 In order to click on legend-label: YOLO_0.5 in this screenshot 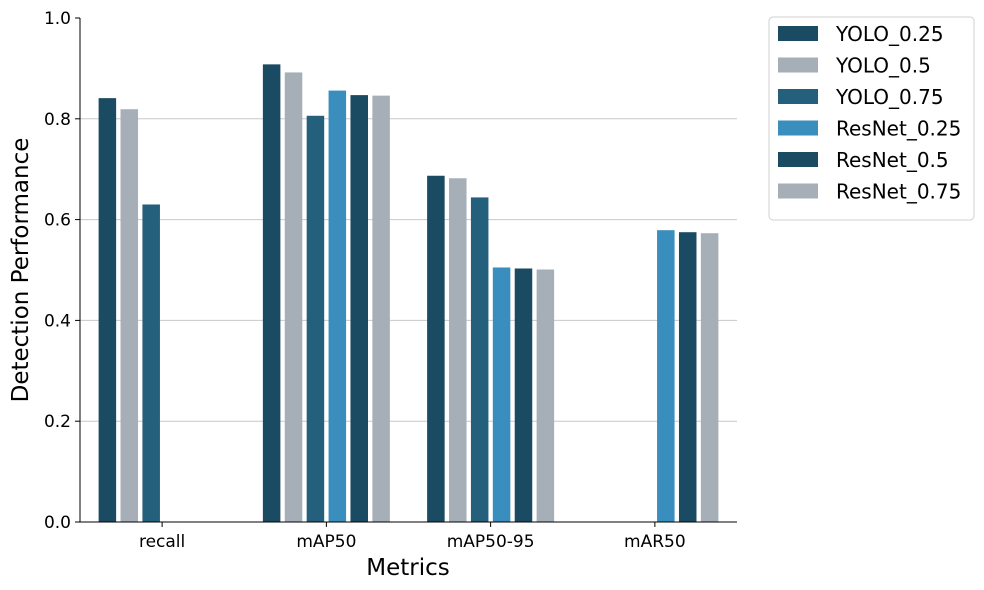, I will do `click(883, 66)`.